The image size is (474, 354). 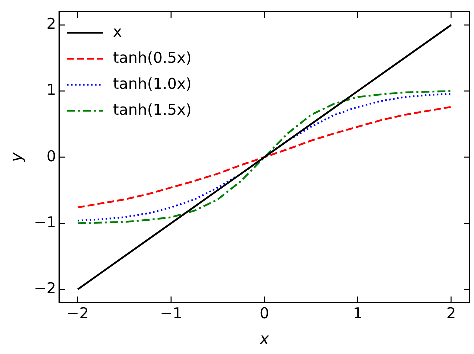 I want to click on x-tick-label: 2, so click(x=451, y=313).